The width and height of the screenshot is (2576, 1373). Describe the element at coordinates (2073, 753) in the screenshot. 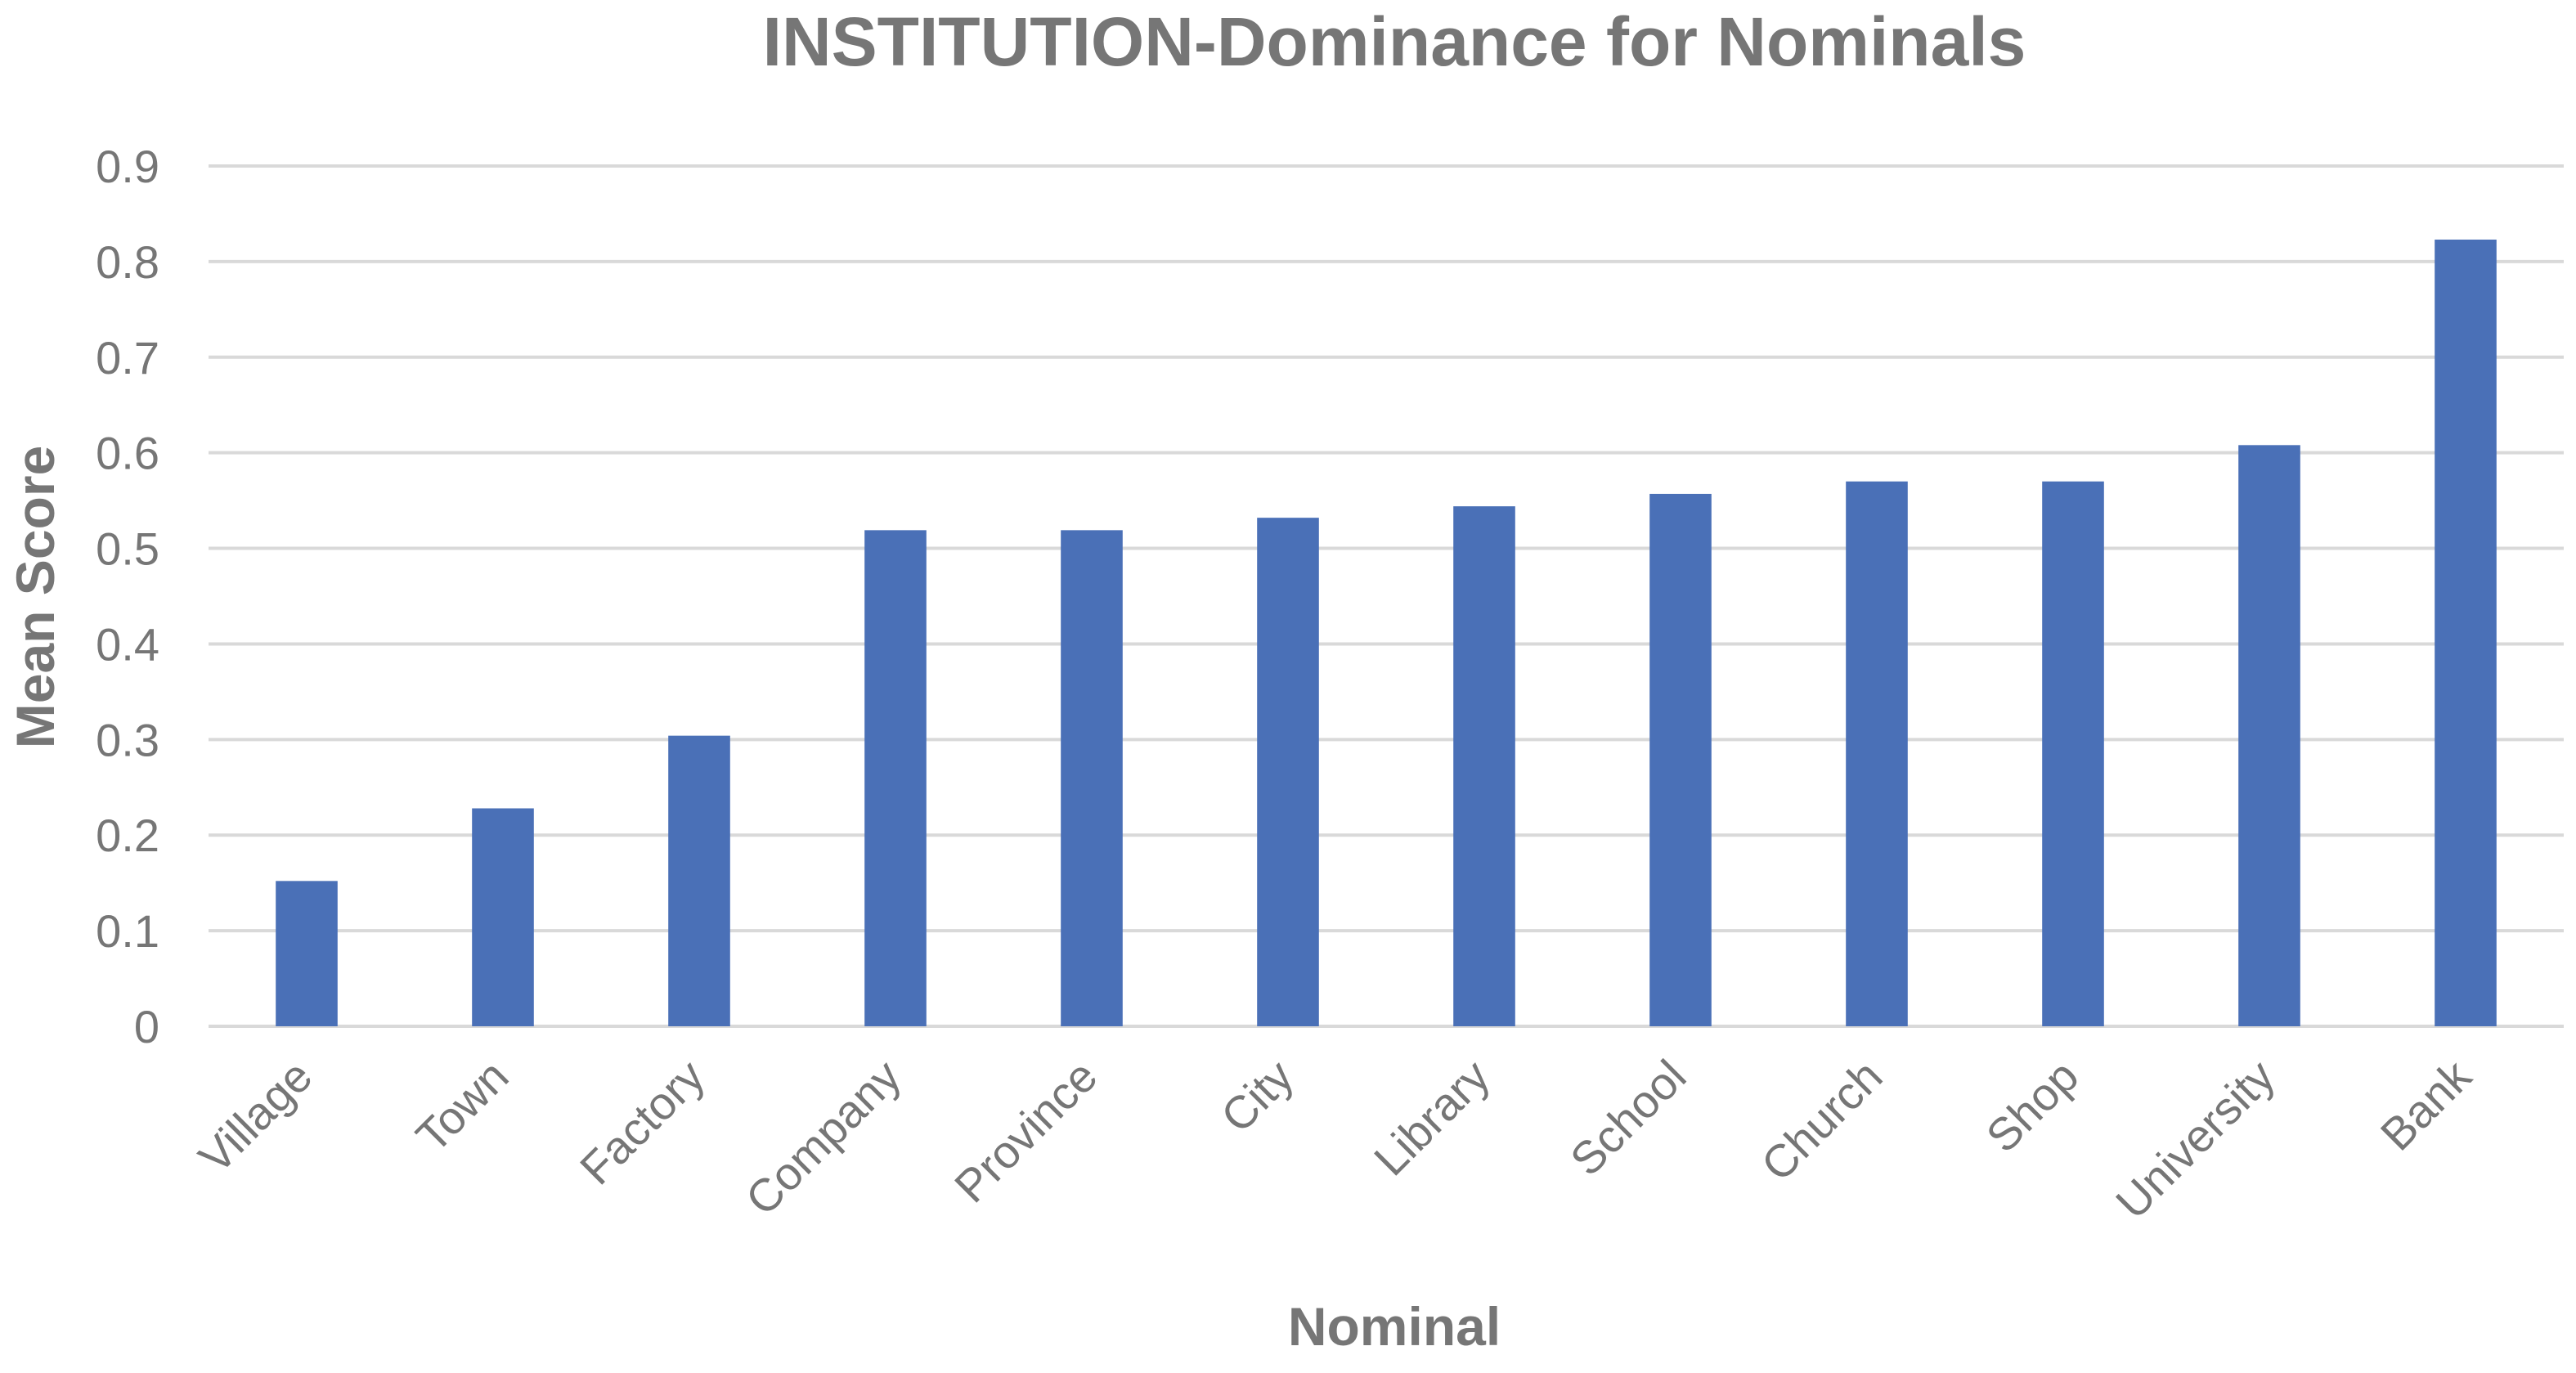

I see `bar-shop` at that location.